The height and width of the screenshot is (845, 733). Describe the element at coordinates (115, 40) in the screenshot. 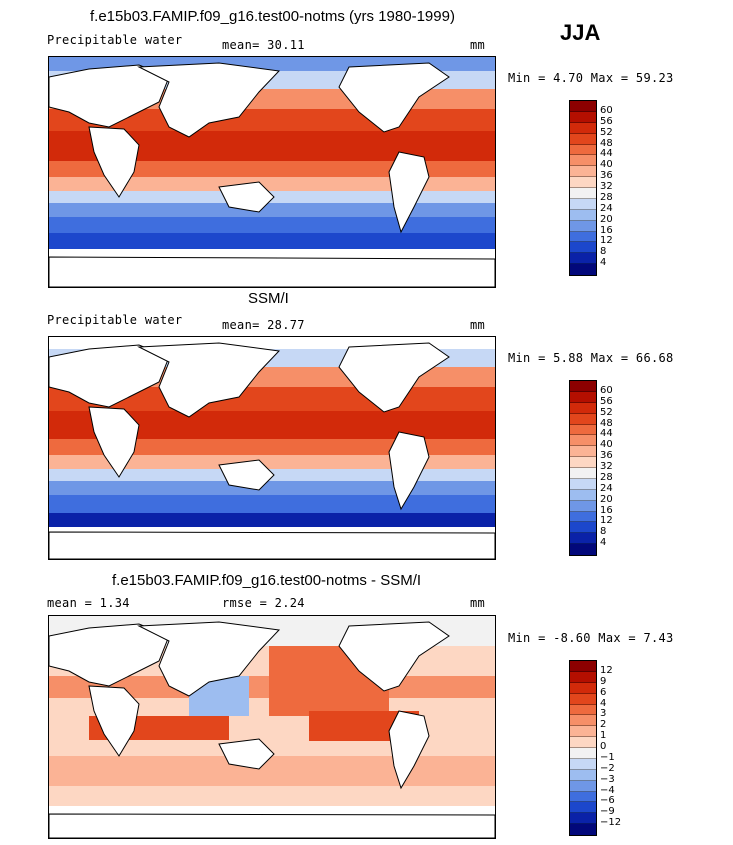

I see `panel1-variable-label: Precipitable water` at that location.